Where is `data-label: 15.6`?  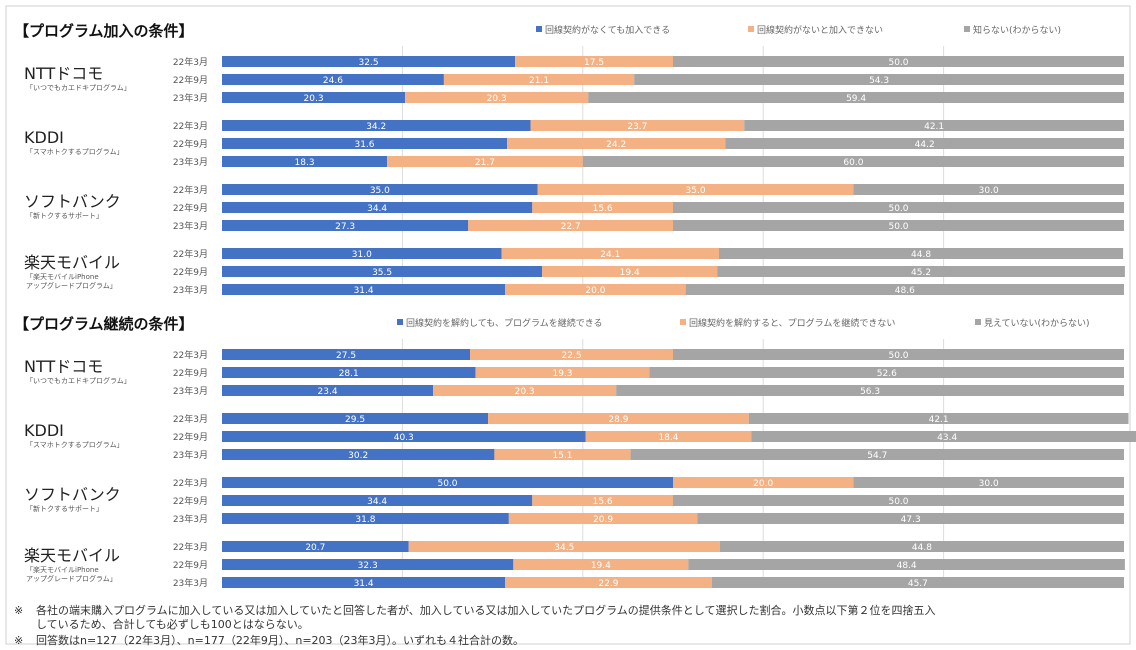 data-label: 15.6 is located at coordinates (603, 209).